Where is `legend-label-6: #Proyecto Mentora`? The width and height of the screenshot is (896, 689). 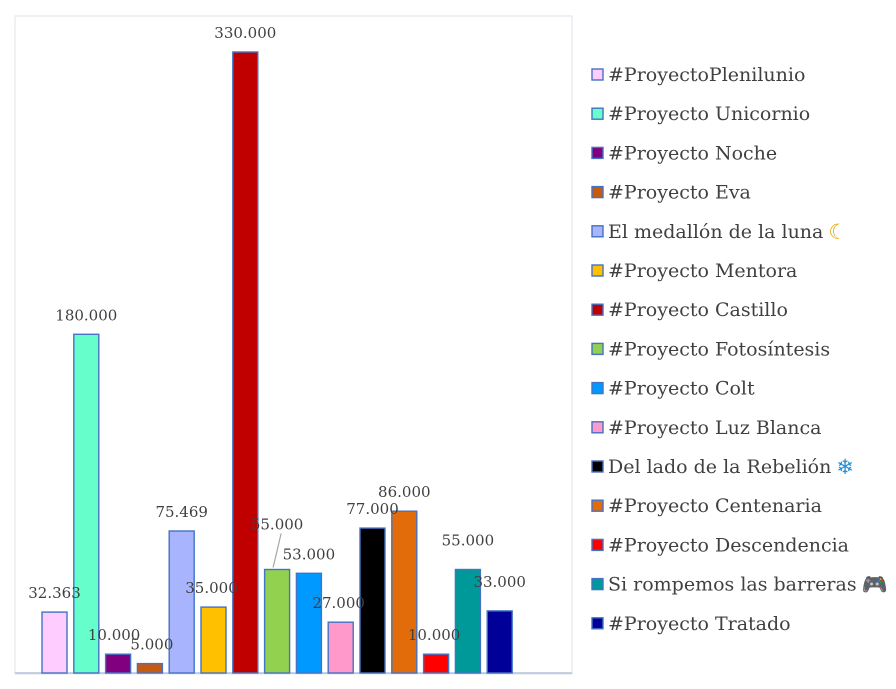
legend-label-6: #Proyecto Mentora is located at coordinates (702, 271).